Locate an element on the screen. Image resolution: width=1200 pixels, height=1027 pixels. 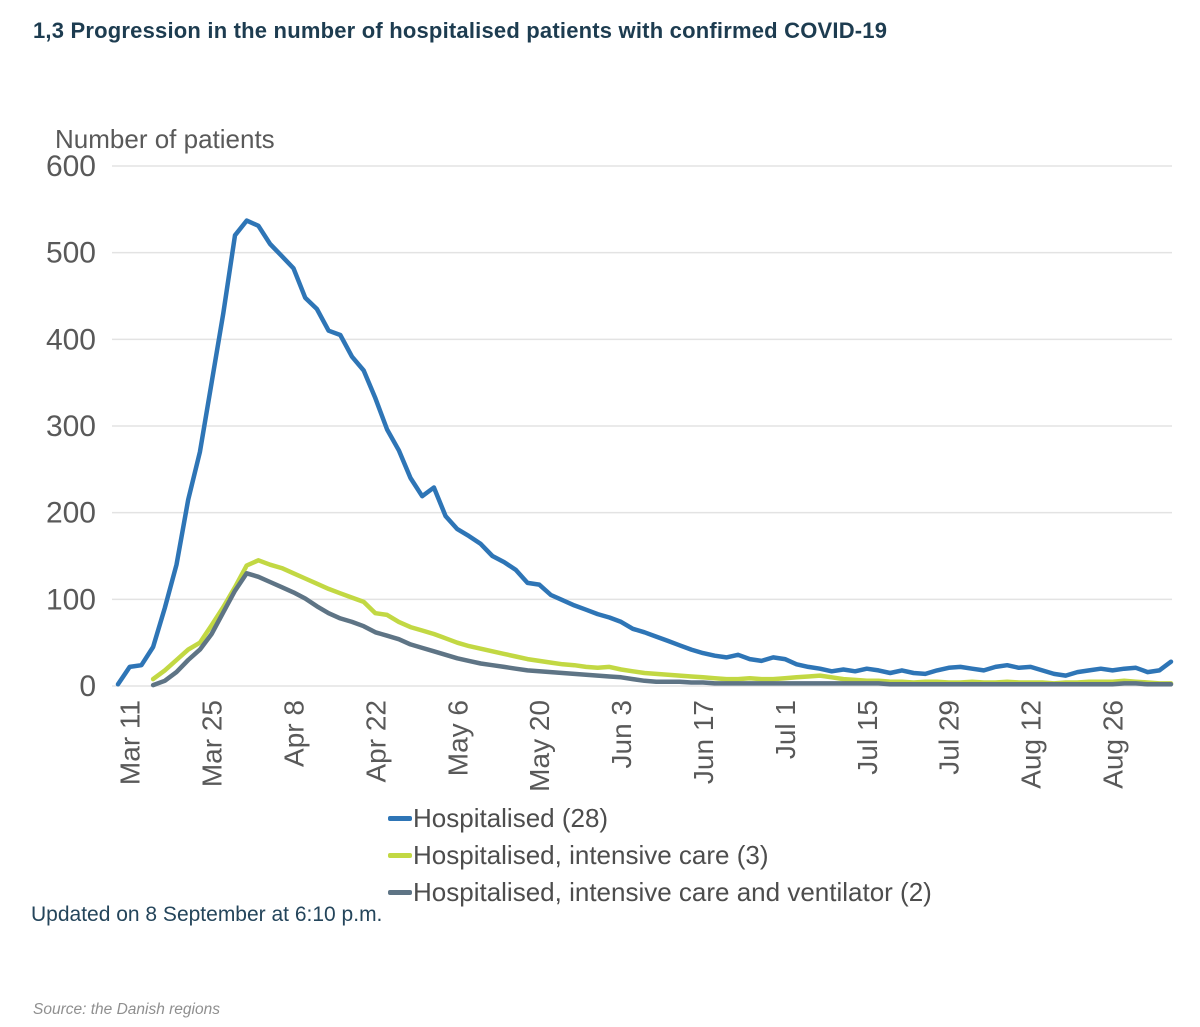
y-tick-label: 500 is located at coordinates (71, 253).